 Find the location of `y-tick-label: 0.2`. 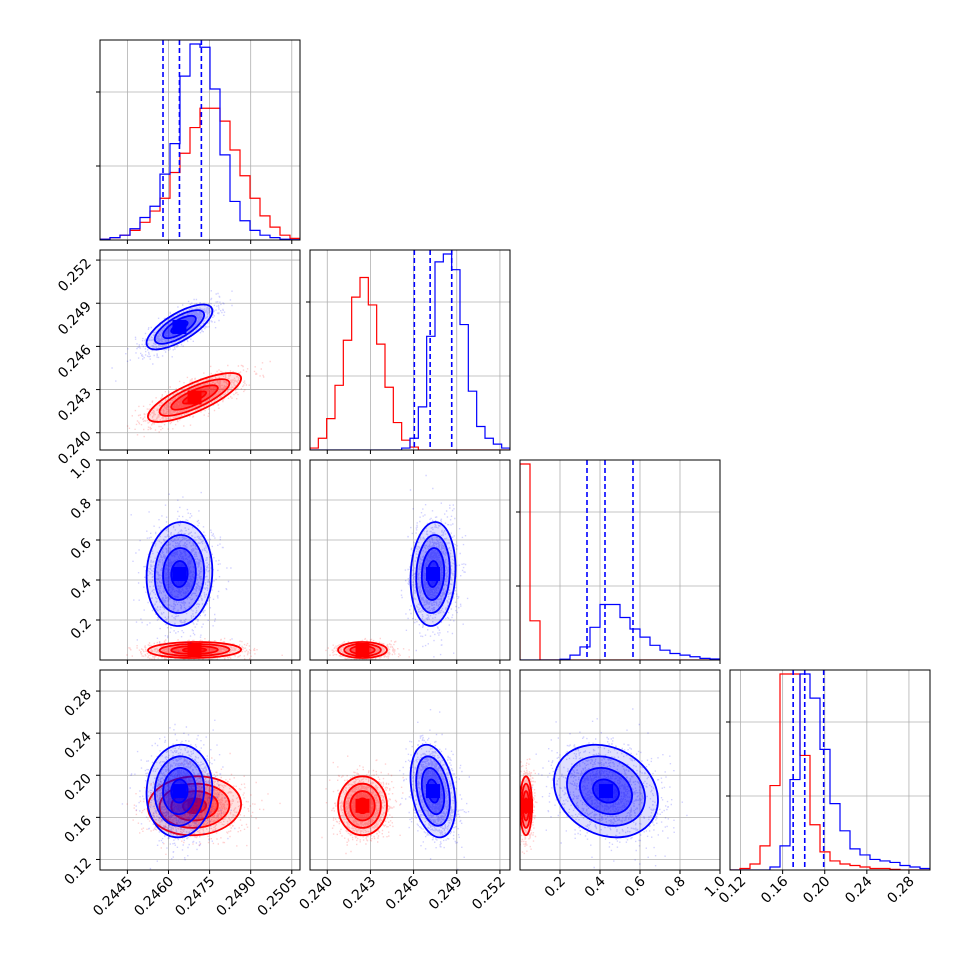

y-tick-label: 0.2 is located at coordinates (81, 629).